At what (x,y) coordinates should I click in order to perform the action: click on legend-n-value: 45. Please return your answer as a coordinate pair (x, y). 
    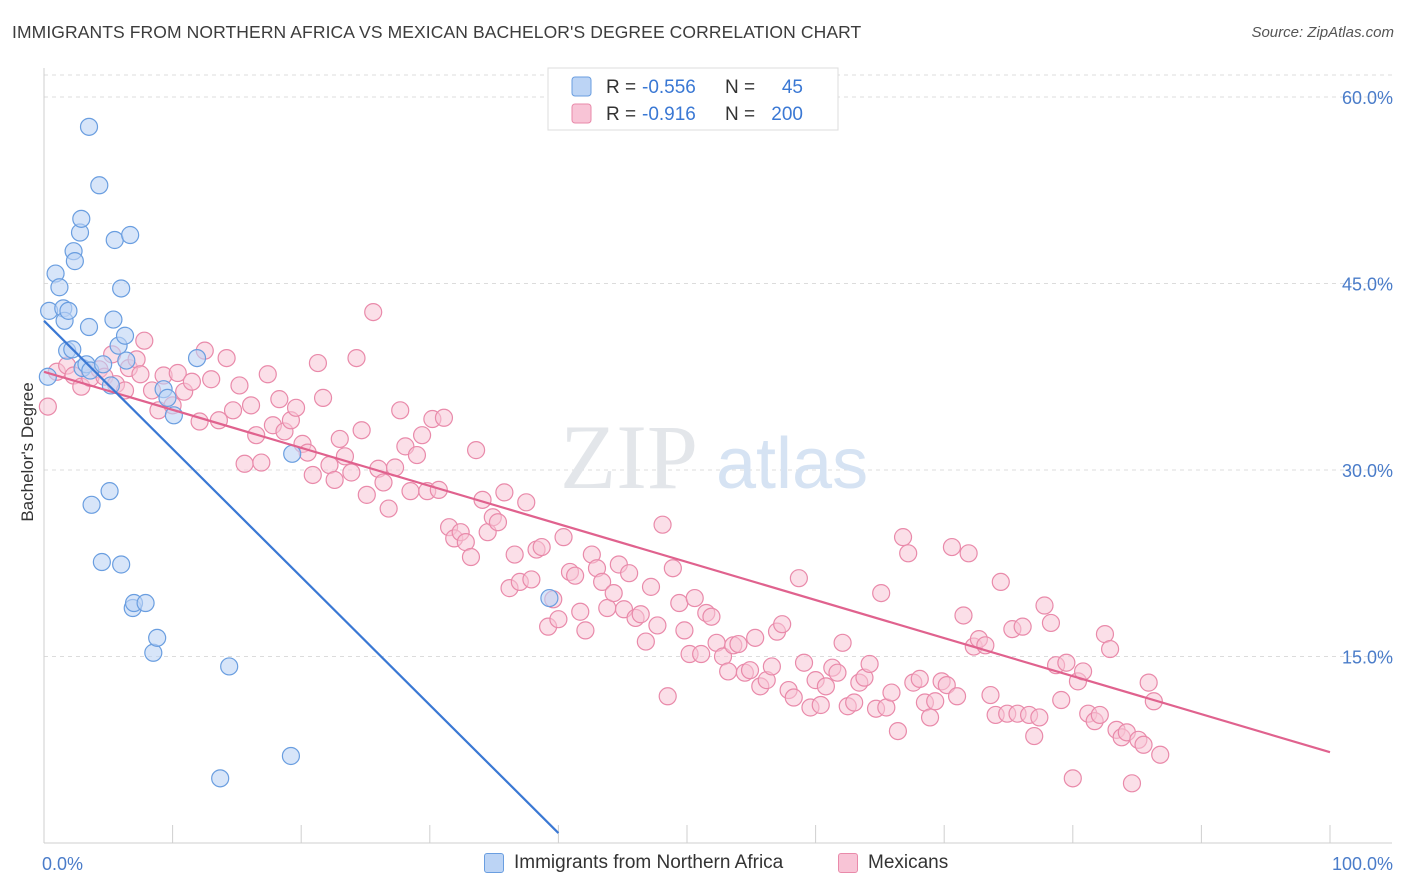
    Looking at the image, I should click on (792, 87).